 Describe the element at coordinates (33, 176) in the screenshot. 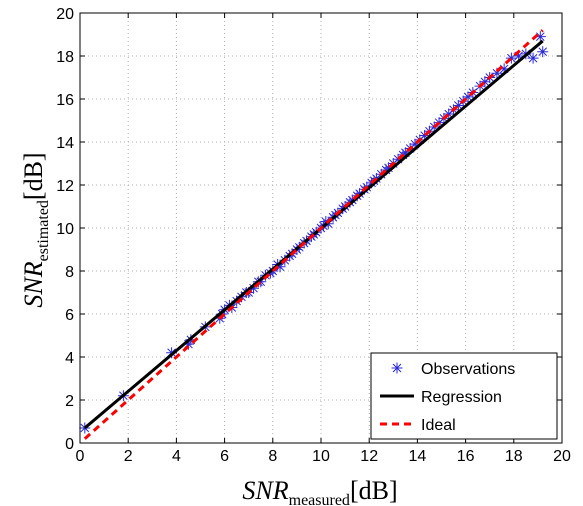

I see `y-axis-label-unit: [dB]` at that location.